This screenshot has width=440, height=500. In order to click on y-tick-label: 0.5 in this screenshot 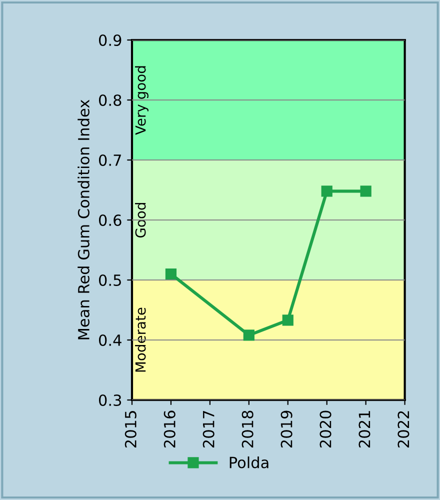, I will do `click(109, 280)`.